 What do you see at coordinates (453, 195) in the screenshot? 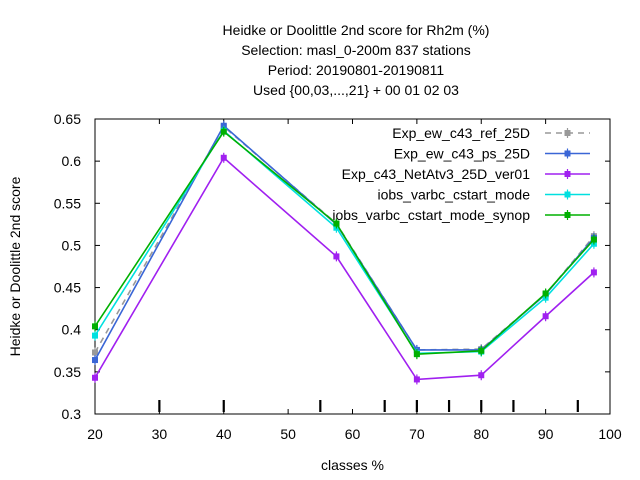
I see `legend-label: iobs_varbc_cstart_mode` at bounding box center [453, 195].